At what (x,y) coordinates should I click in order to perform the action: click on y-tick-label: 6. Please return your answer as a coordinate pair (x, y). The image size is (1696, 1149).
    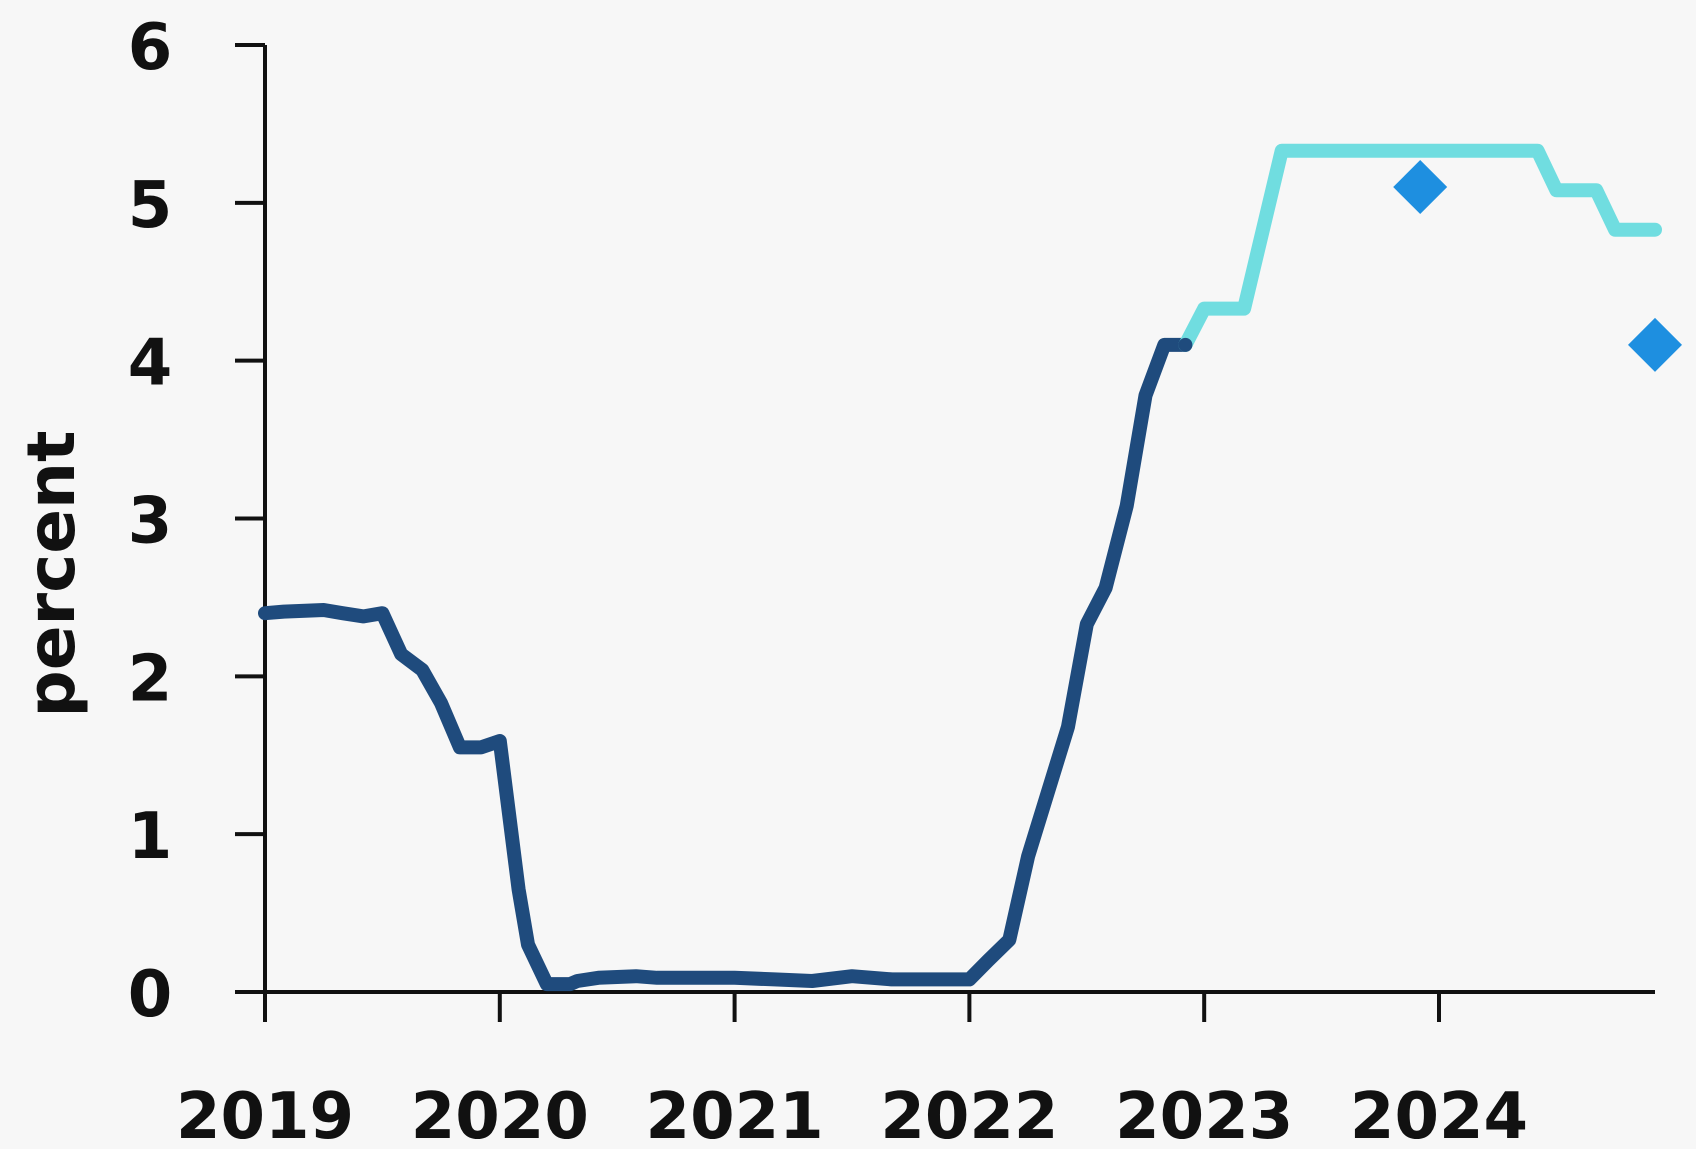
    Looking at the image, I should click on (150, 48).